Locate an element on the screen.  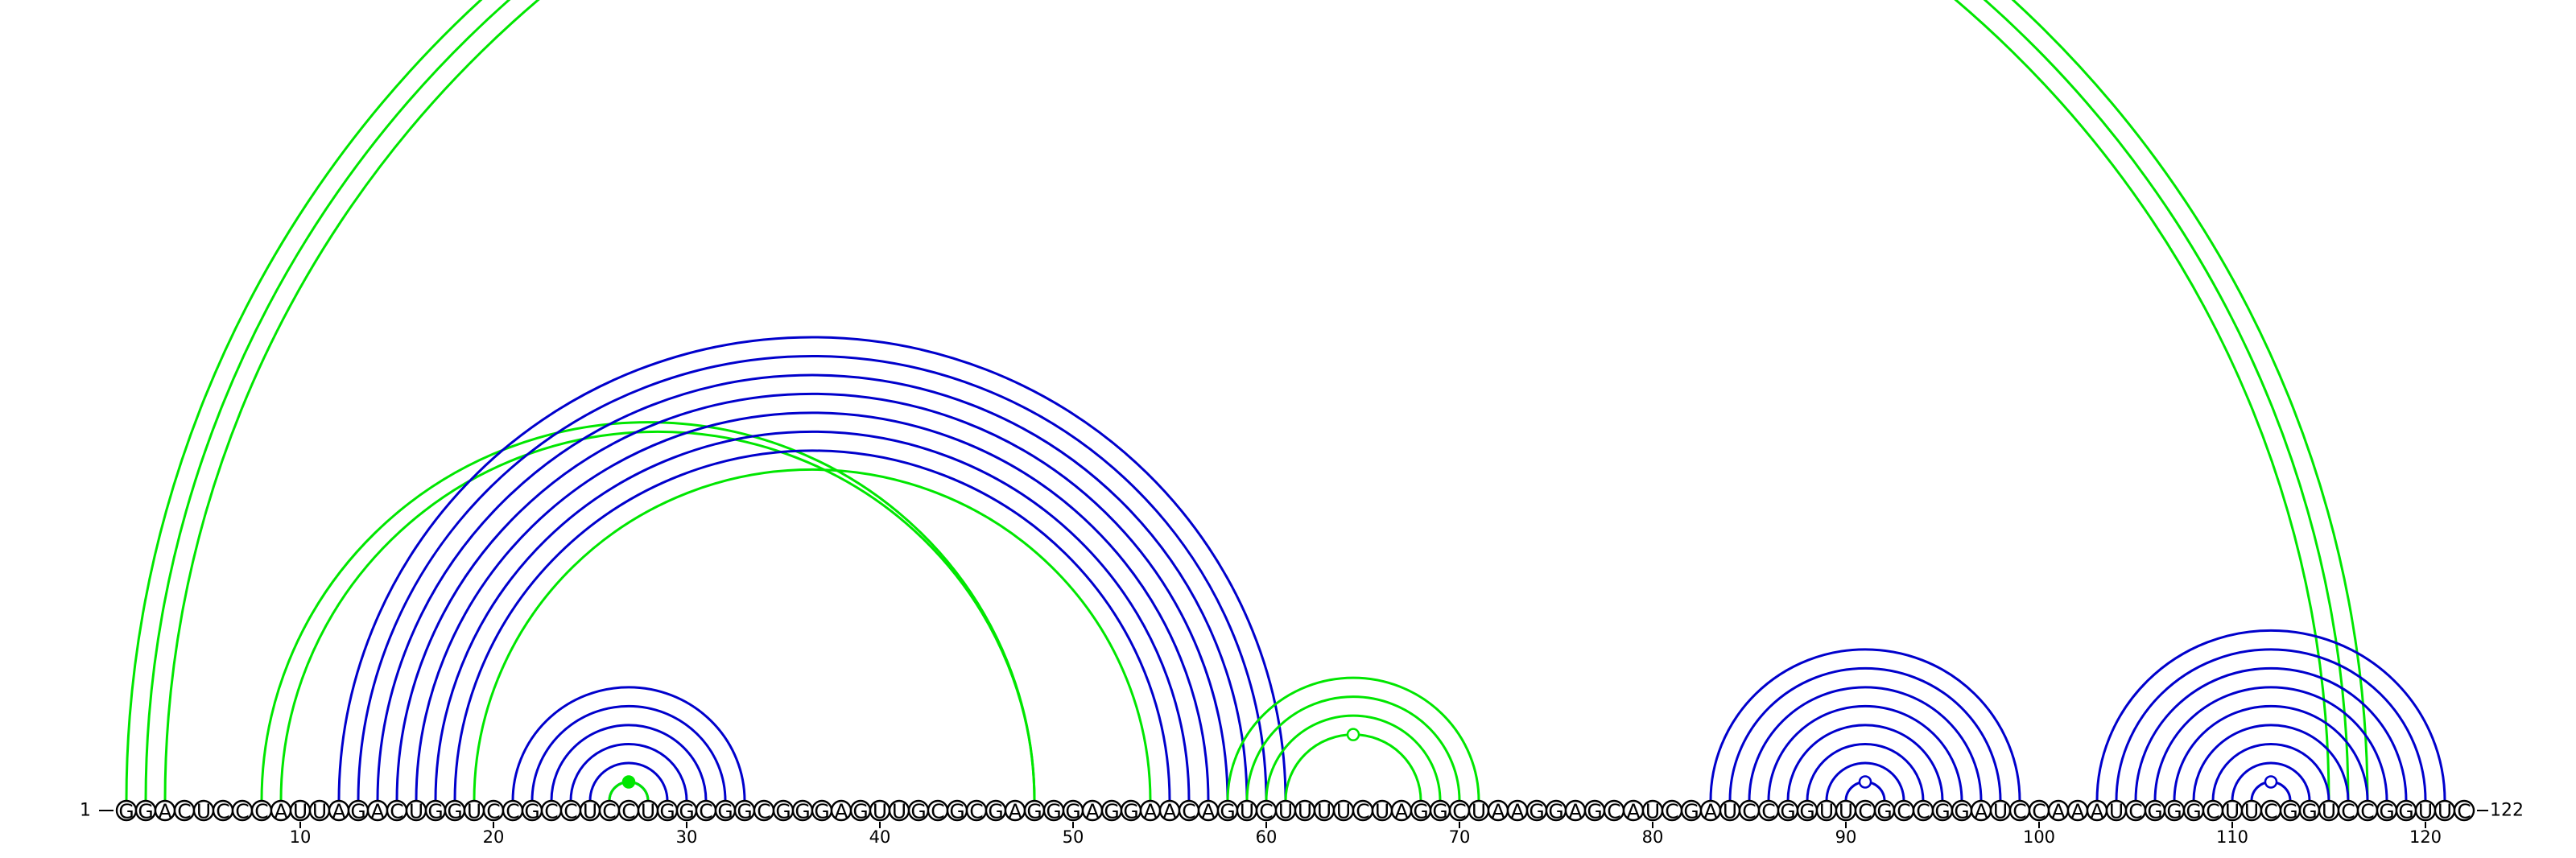
nucleotide-118: G is located at coordinates (2387, 812).